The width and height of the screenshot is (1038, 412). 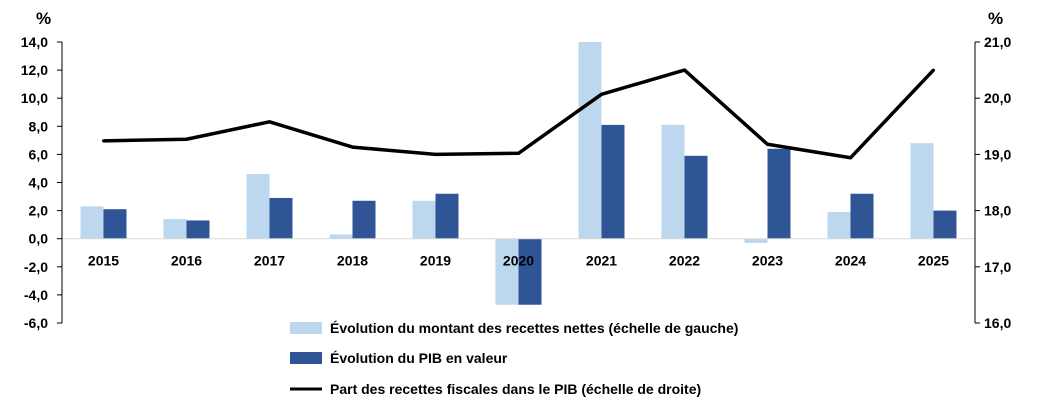 What do you see at coordinates (39, 183) in the screenshot?
I see `left-tick-label: 4,0` at bounding box center [39, 183].